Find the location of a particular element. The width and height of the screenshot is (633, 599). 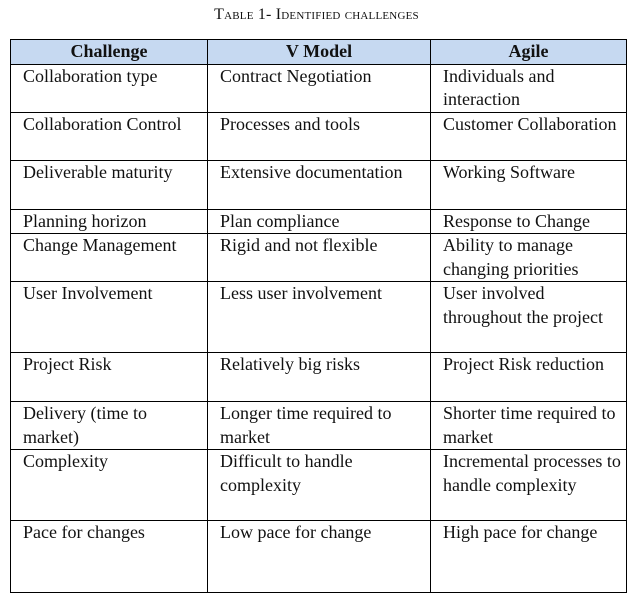

cell-v-model: Relatively big risks is located at coordinates (319, 377).